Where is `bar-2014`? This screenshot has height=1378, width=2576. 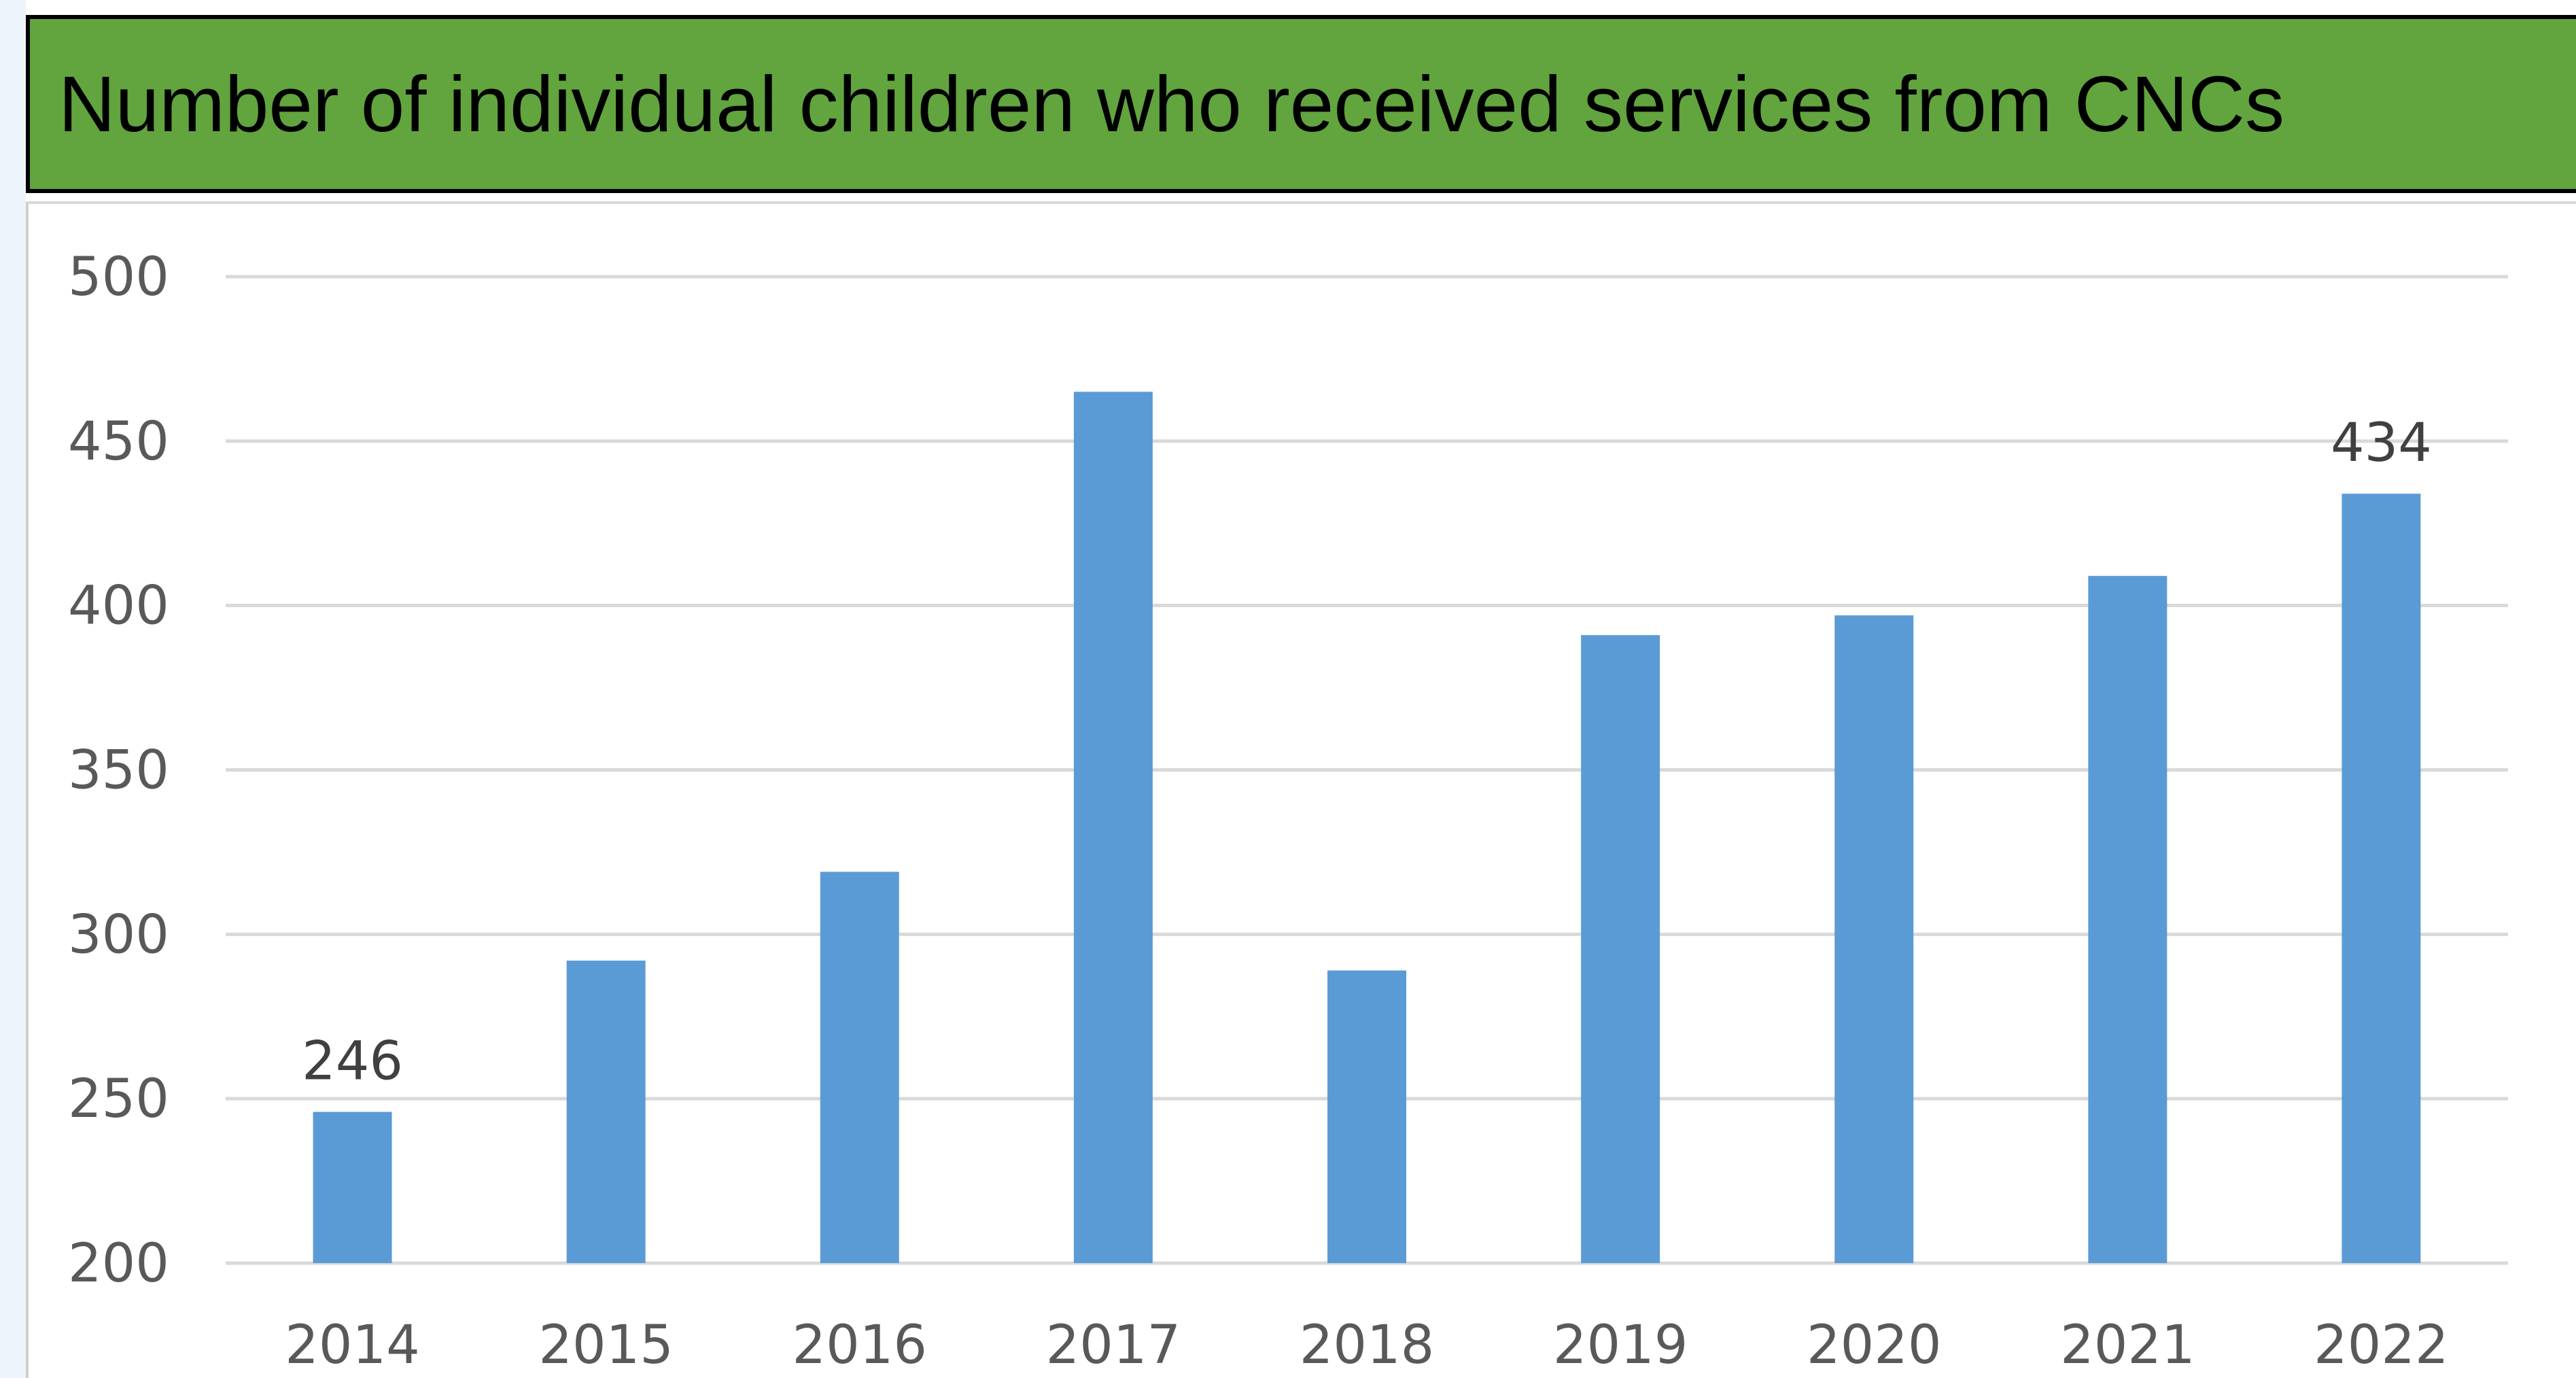
bar-2014 is located at coordinates (352, 1187).